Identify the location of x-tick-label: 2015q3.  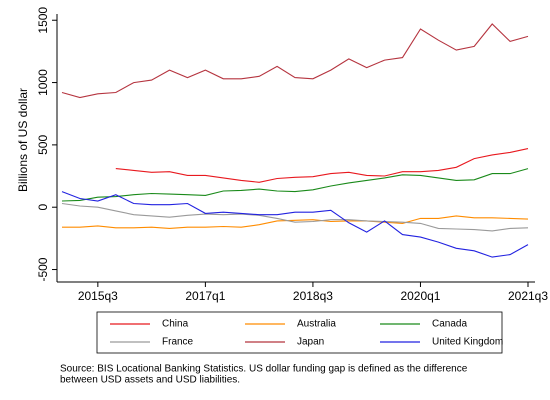
(98, 296).